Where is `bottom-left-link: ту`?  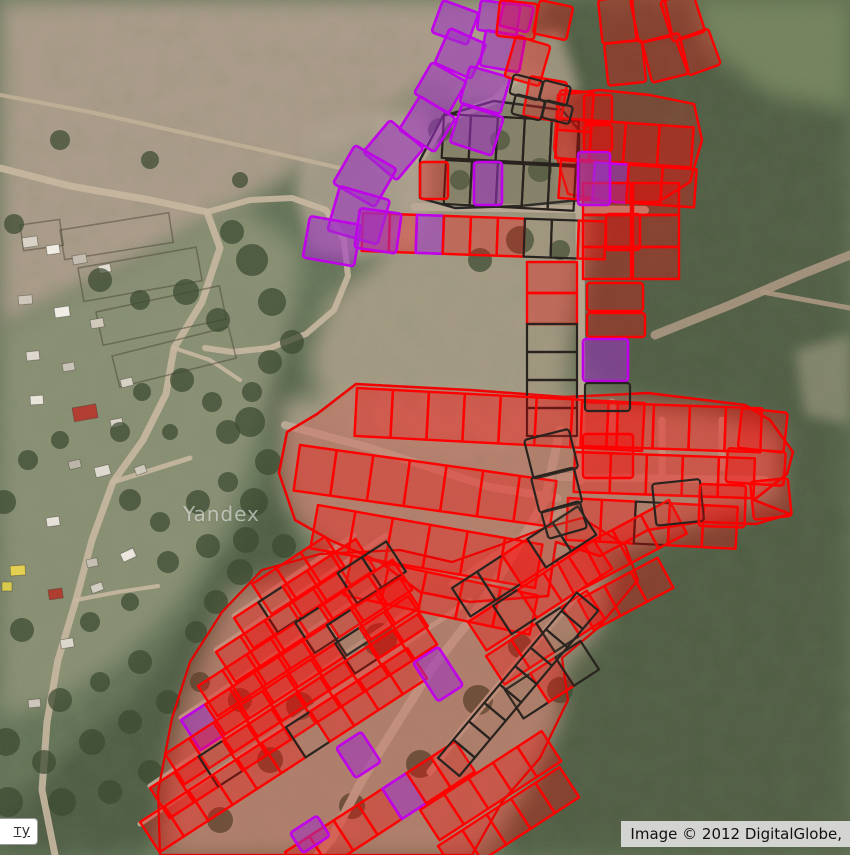 bottom-left-link: ту is located at coordinates (19, 831).